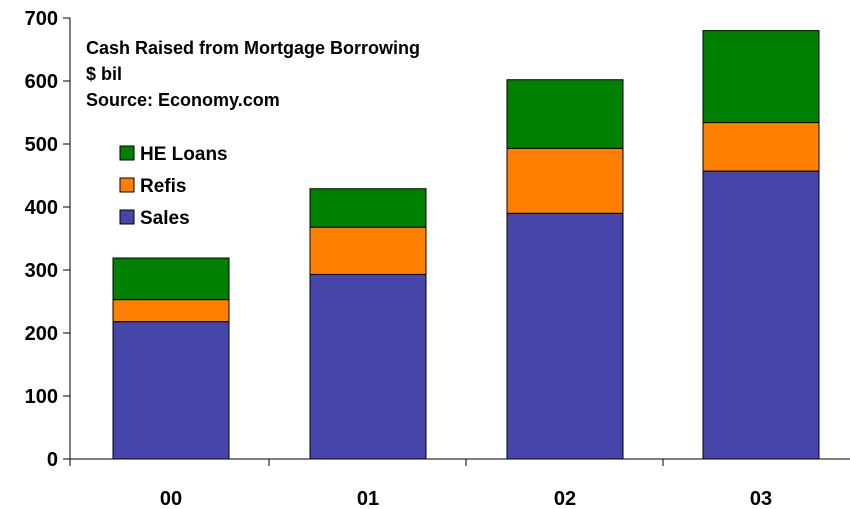 This screenshot has width=850, height=509. Describe the element at coordinates (761, 498) in the screenshot. I see `x-tick-label: 03` at that location.